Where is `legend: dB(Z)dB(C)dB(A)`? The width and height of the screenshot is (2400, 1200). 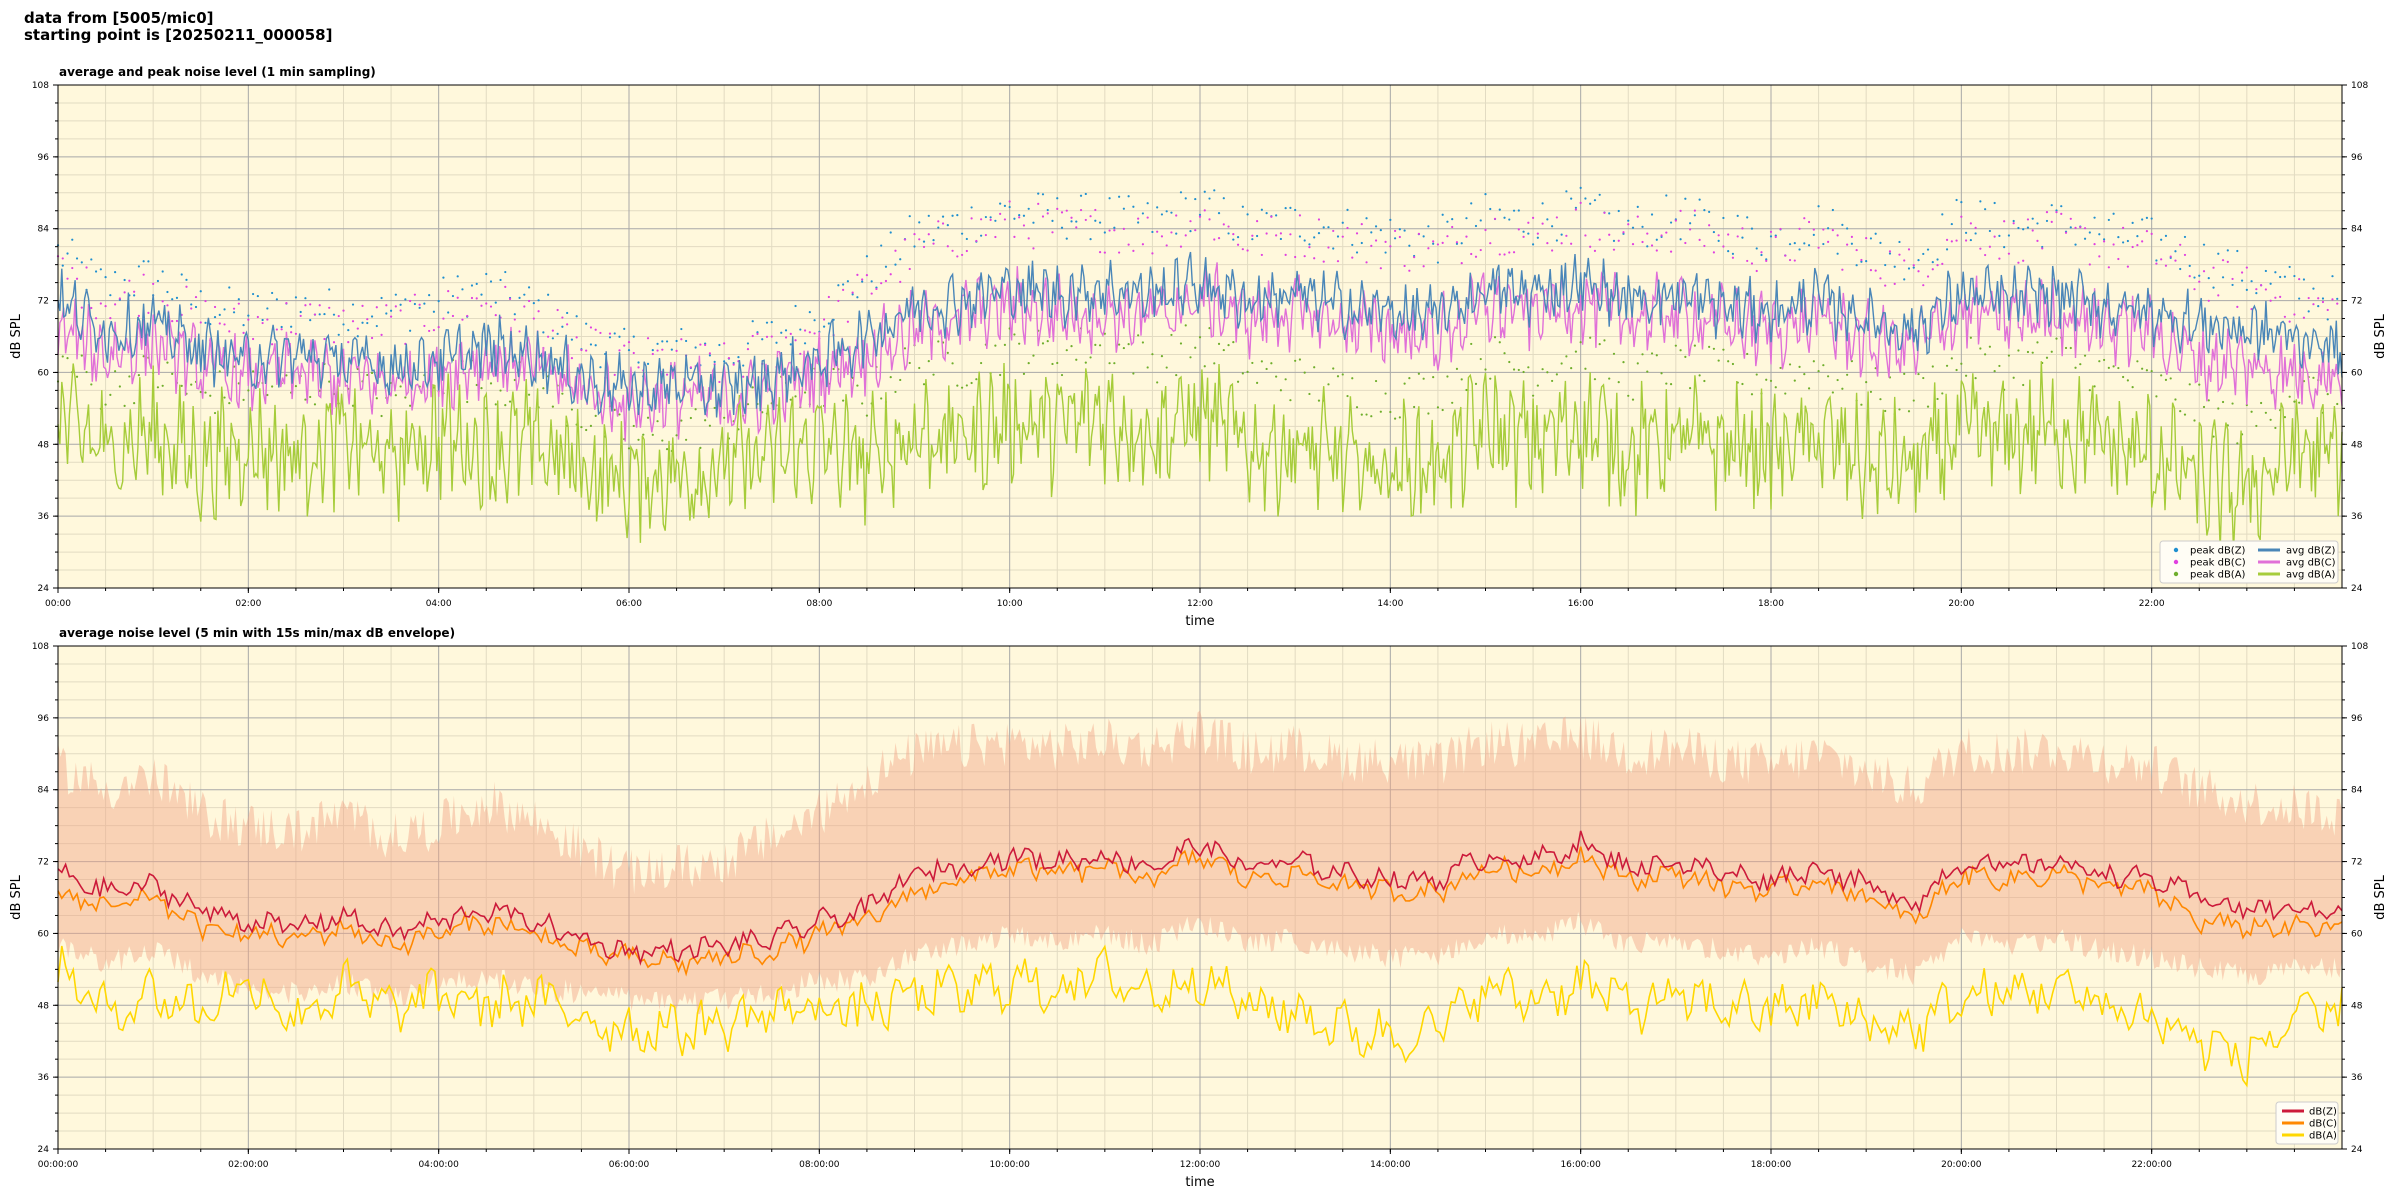 legend: dB(Z)dB(C)dB(A) is located at coordinates (2307, 1123).